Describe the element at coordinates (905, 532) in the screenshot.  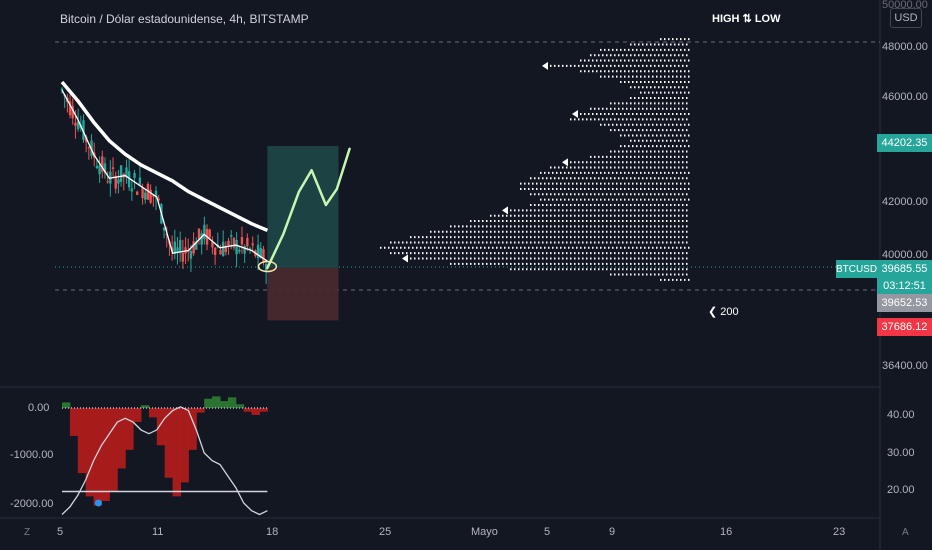
I see `auto-scale-button: A` at that location.